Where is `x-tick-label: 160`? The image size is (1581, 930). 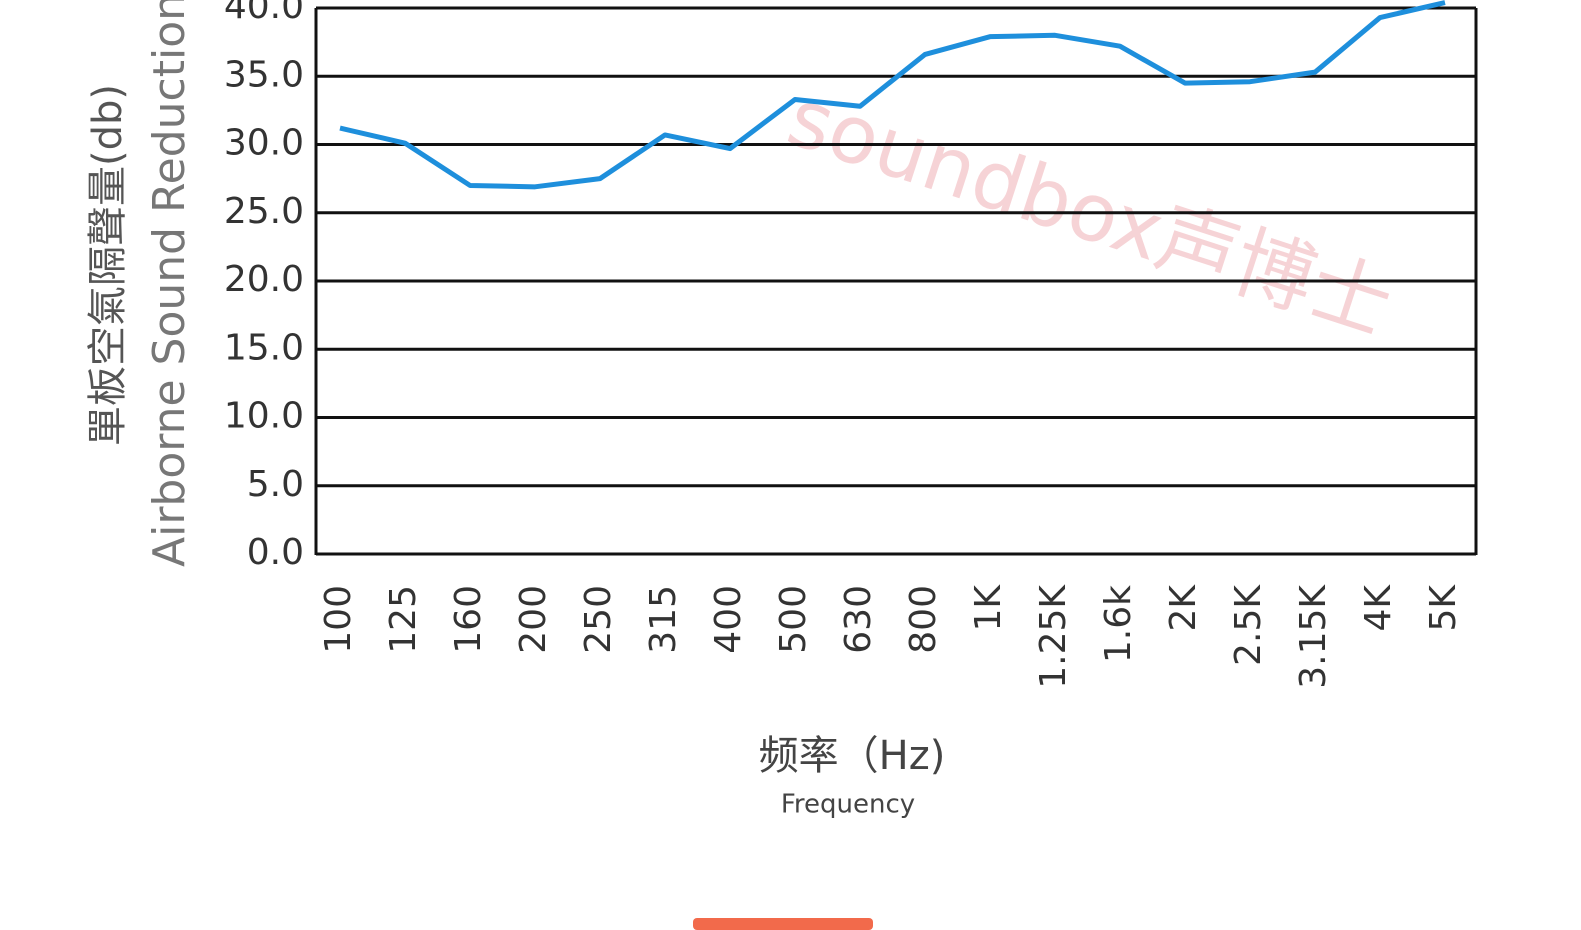
x-tick-label: 160 is located at coordinates (468, 619).